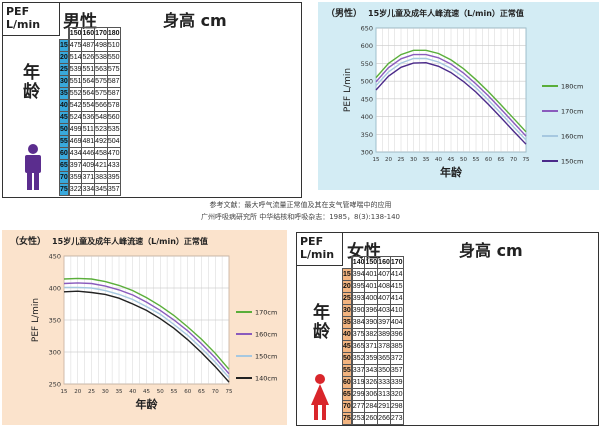 This screenshot has width=601, height=429. I want to click on female-value-cell: 414, so click(396, 298).